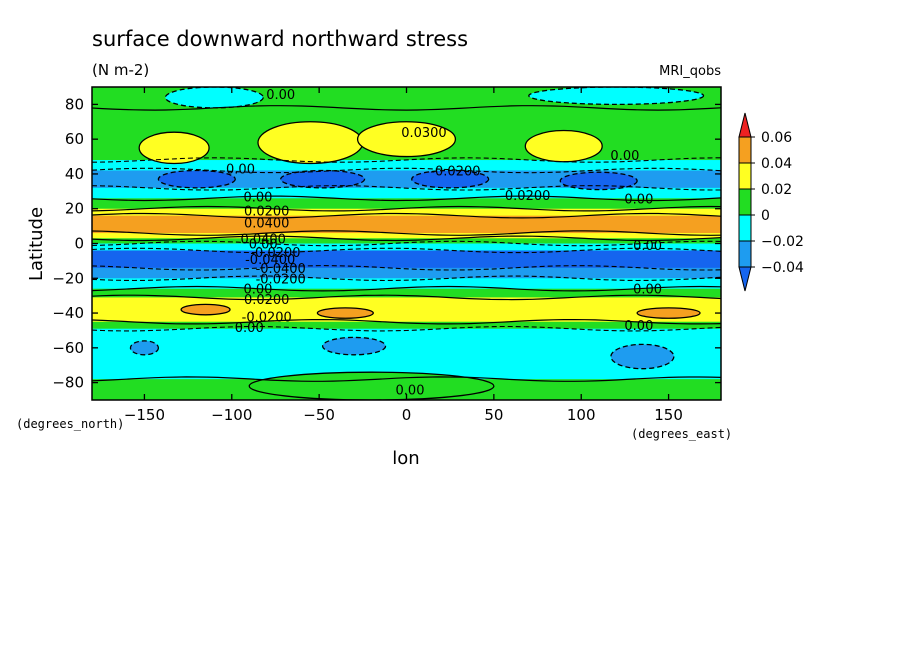  Describe the element at coordinates (231, 415) in the screenshot. I see `x-tick-label: −100` at that location.